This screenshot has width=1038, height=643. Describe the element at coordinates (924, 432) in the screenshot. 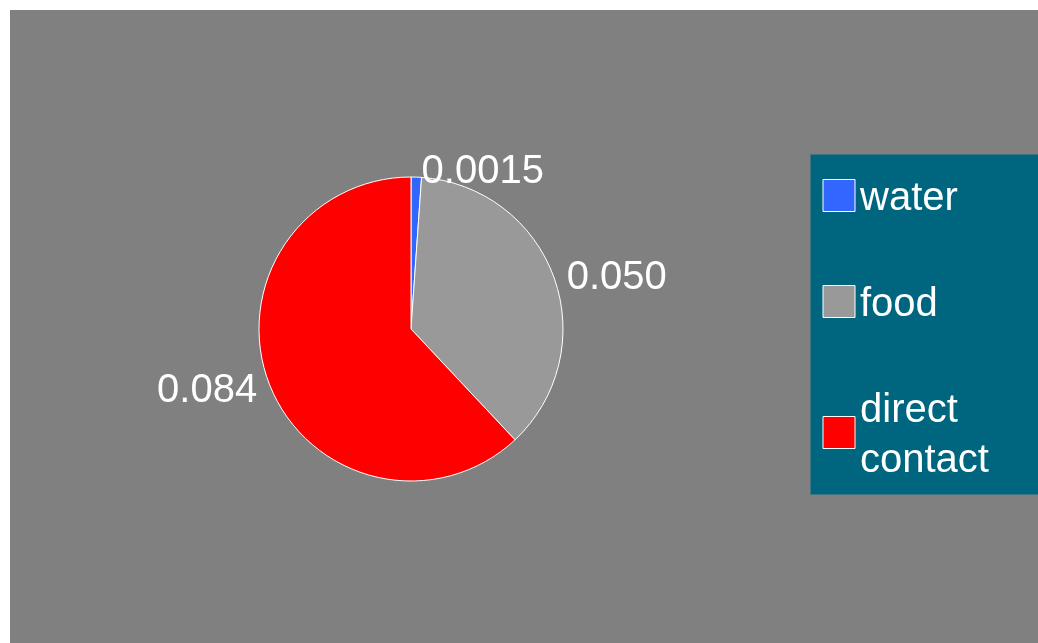

I see `legend-label: direct contact` at that location.